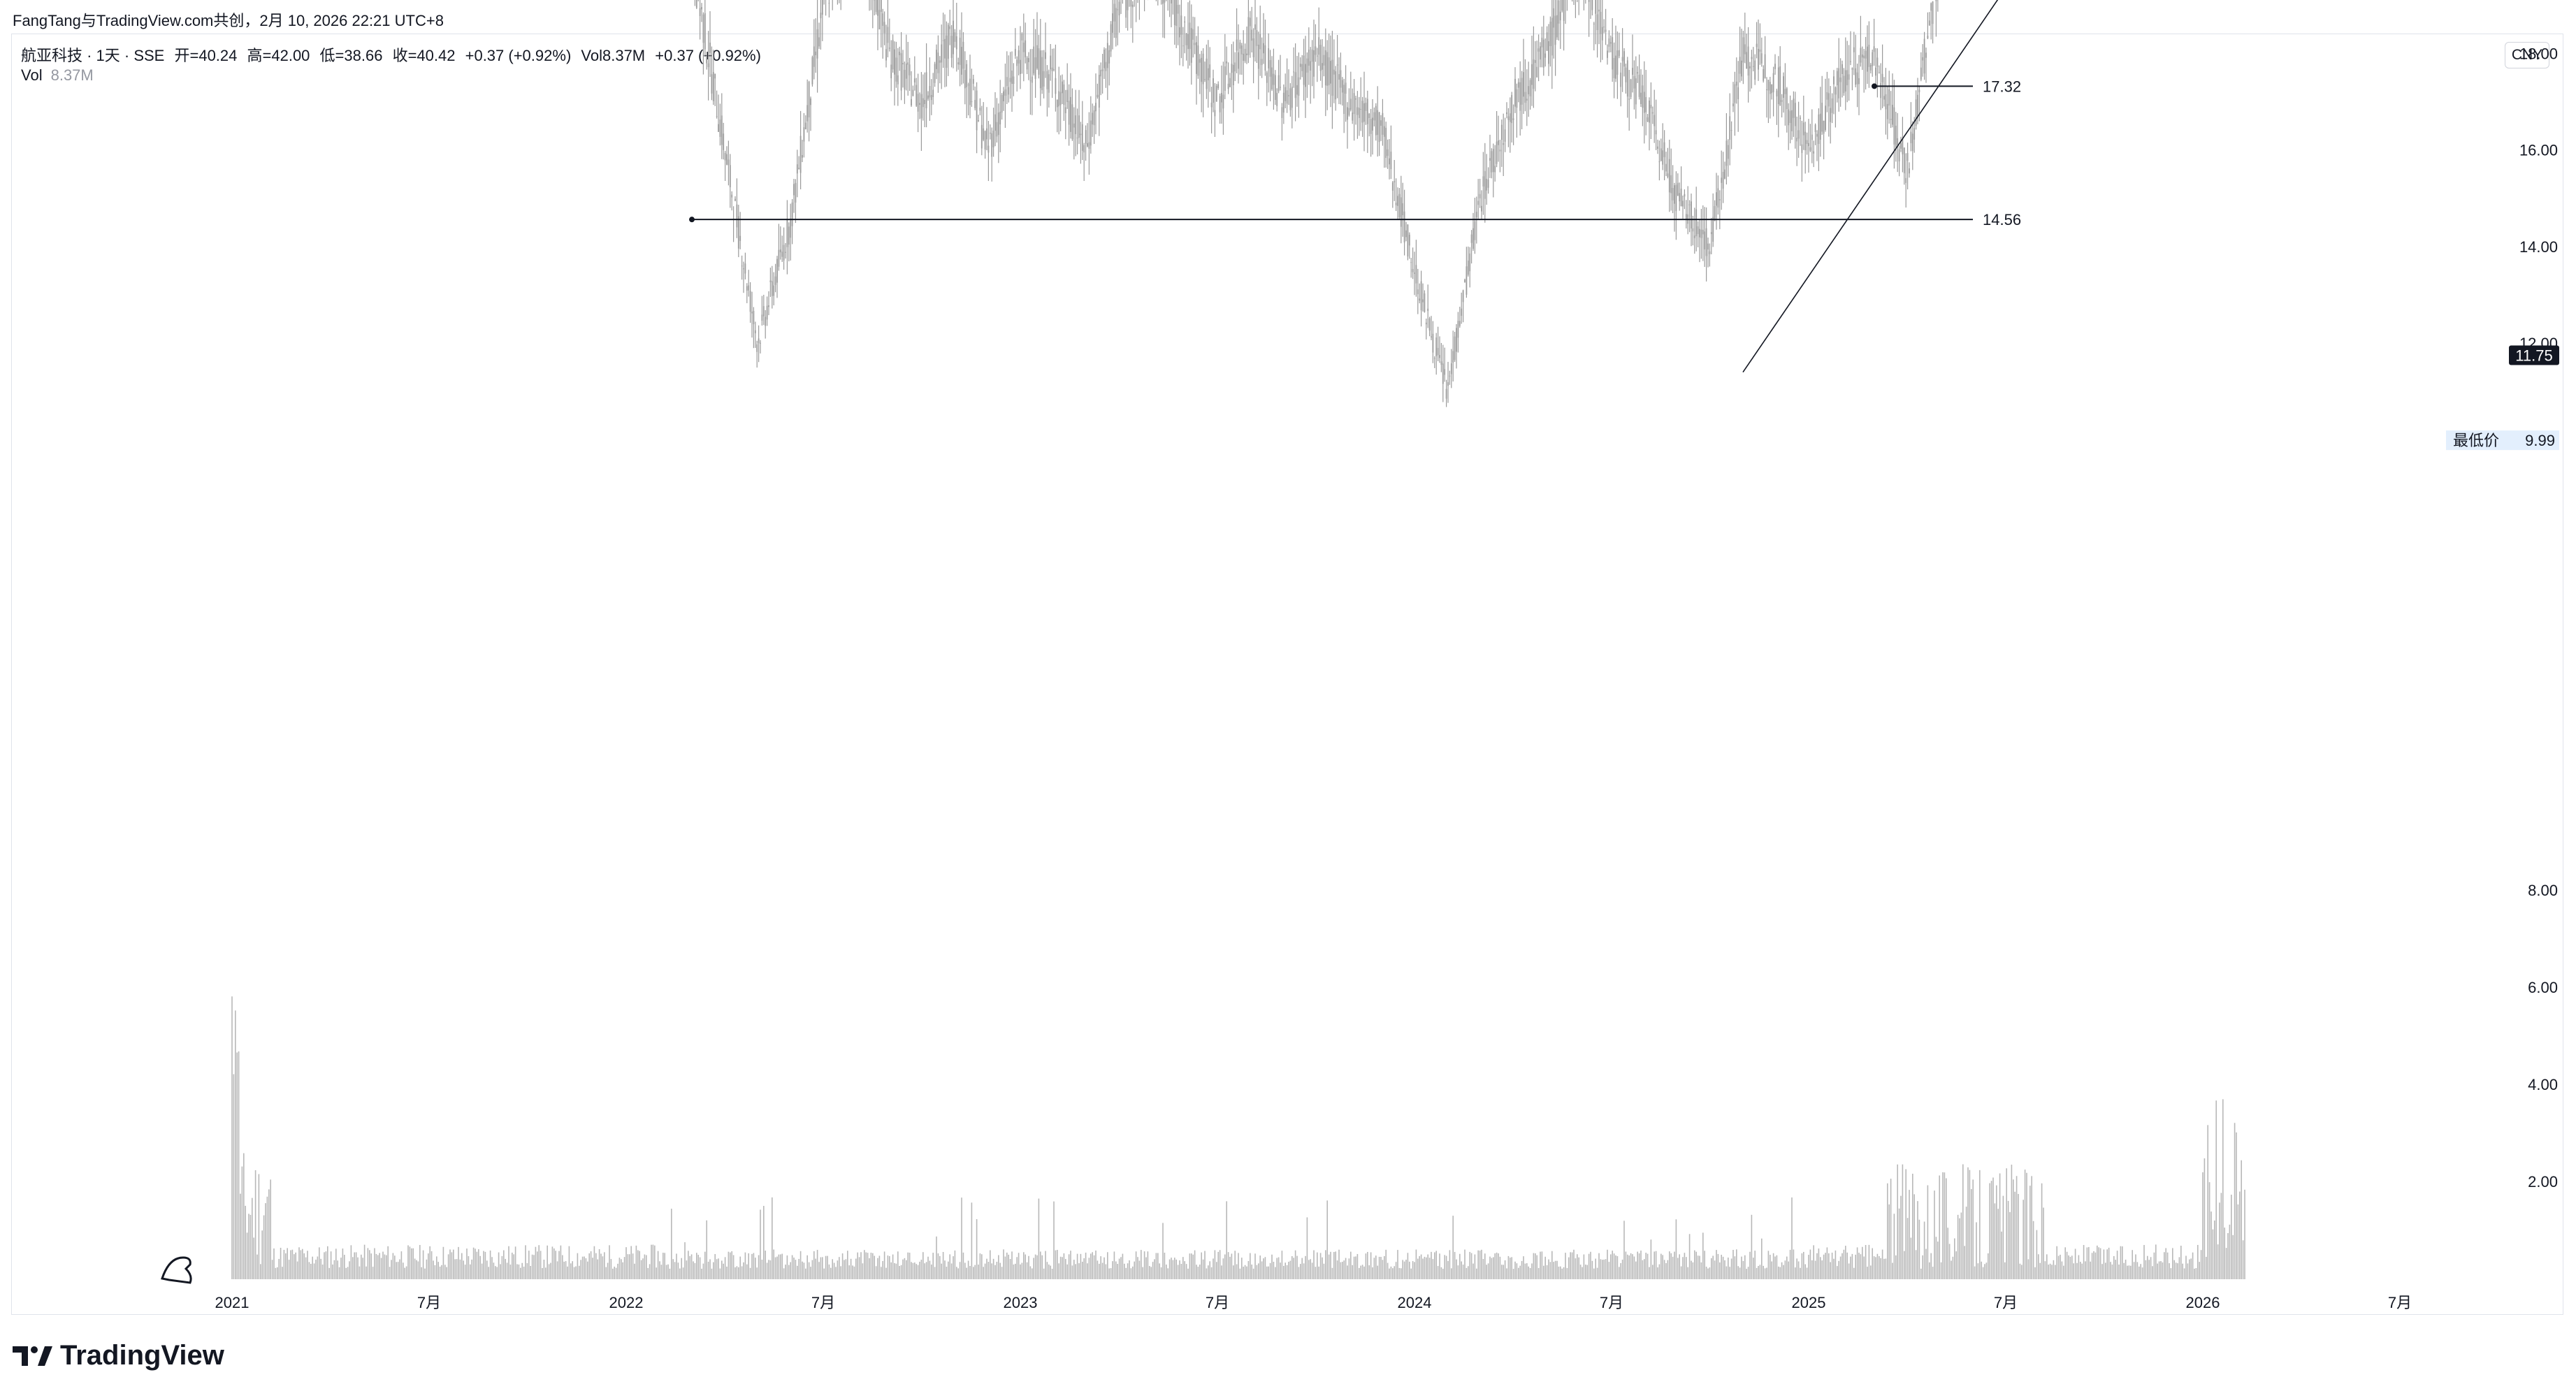  Describe the element at coordinates (2543, 891) in the screenshot. I see `volume-axis-tick-label: 8.00` at that location.